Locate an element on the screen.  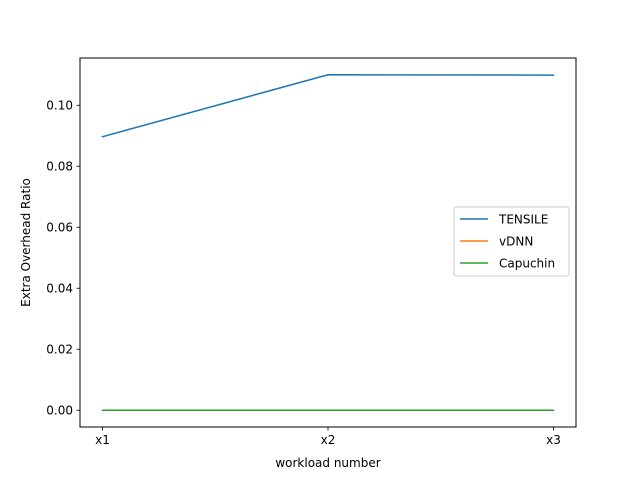
x-axis: x1 x2 x3 is located at coordinates (328, 437).